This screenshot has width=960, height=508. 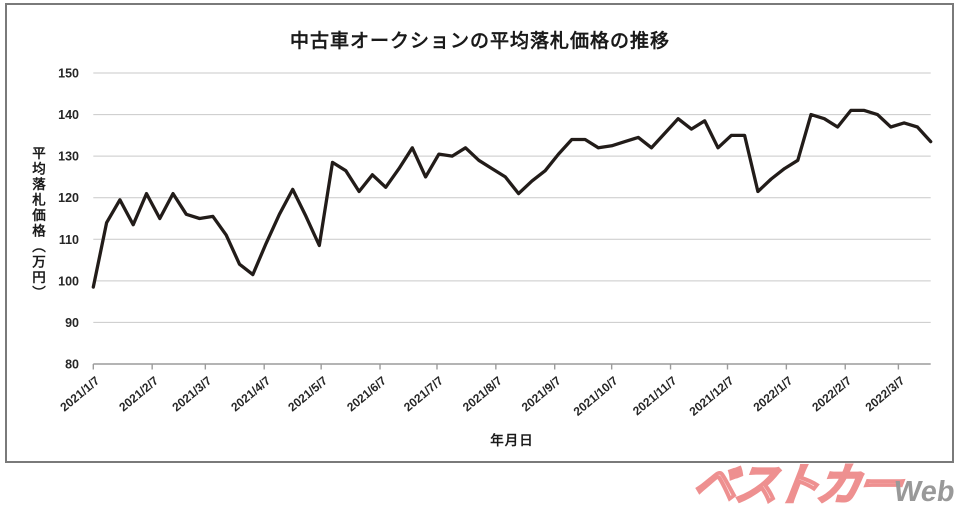 What do you see at coordinates (796, 484) in the screenshot?
I see `logo-main-text: ベストカー` at bounding box center [796, 484].